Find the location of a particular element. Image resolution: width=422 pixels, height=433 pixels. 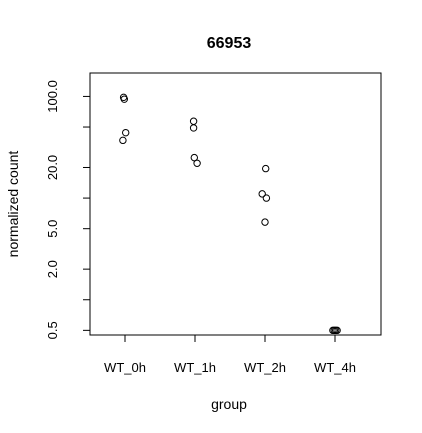

y-tick-label: 20.0 is located at coordinates (52, 167).